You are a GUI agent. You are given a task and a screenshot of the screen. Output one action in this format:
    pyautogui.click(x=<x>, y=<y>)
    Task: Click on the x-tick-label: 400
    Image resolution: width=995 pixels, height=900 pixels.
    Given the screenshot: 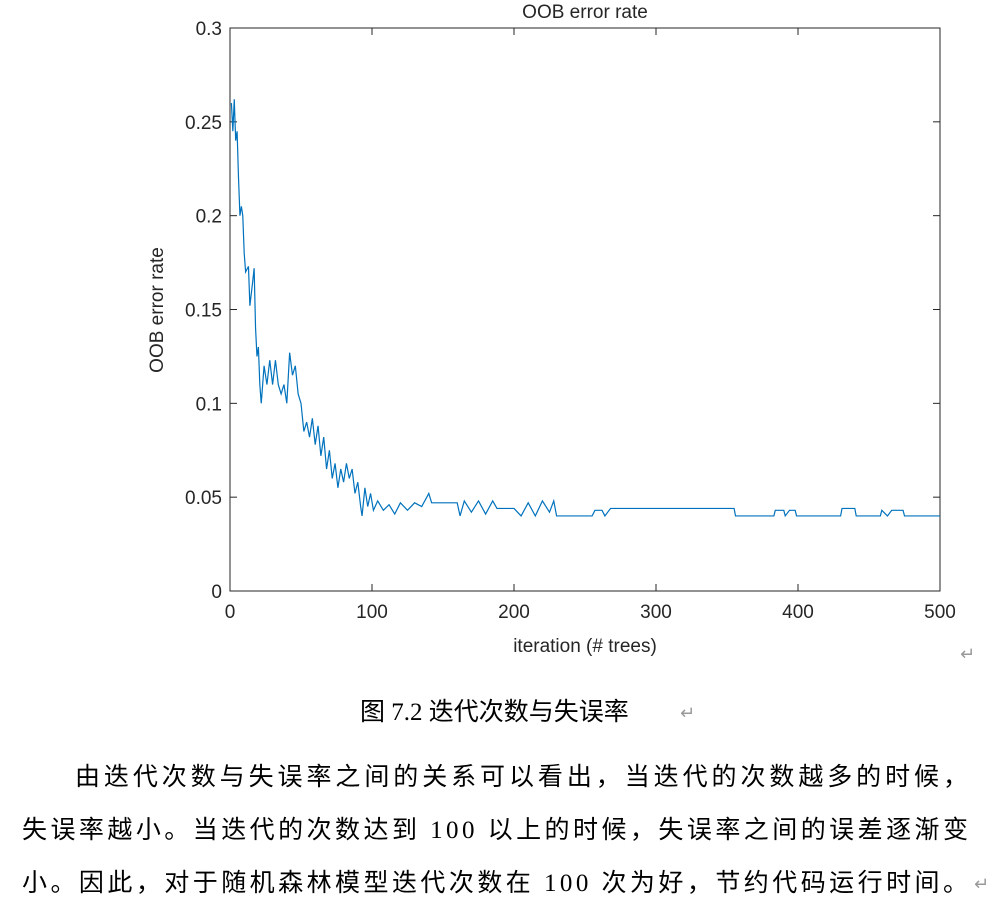 What is the action you would take?
    pyautogui.click(x=798, y=612)
    